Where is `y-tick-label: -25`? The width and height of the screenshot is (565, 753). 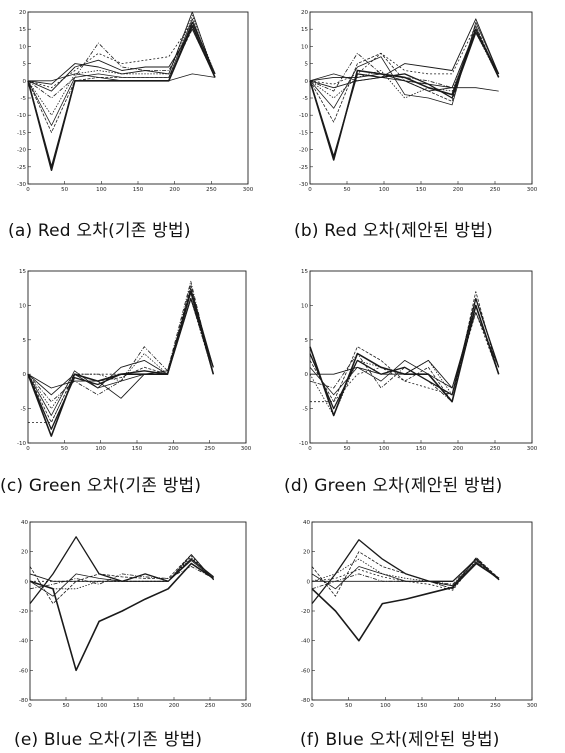
y-tick-label: -25 is located at coordinates (303, 168).